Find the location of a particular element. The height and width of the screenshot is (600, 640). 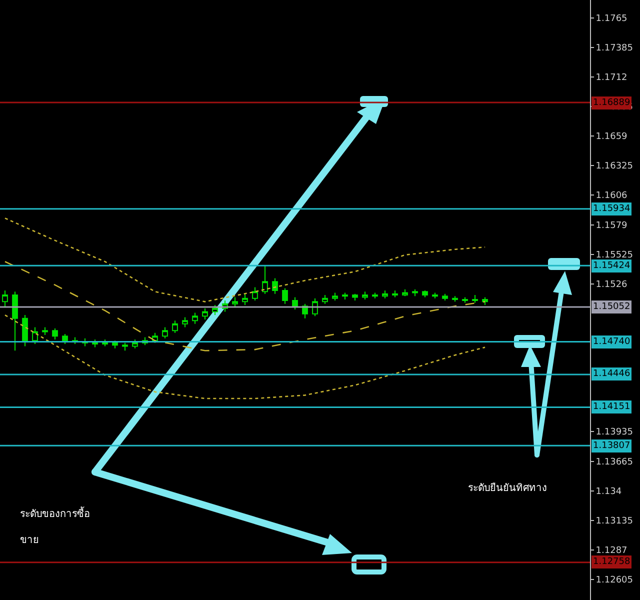

ref-line-label: 1.16889 is located at coordinates (611, 103).